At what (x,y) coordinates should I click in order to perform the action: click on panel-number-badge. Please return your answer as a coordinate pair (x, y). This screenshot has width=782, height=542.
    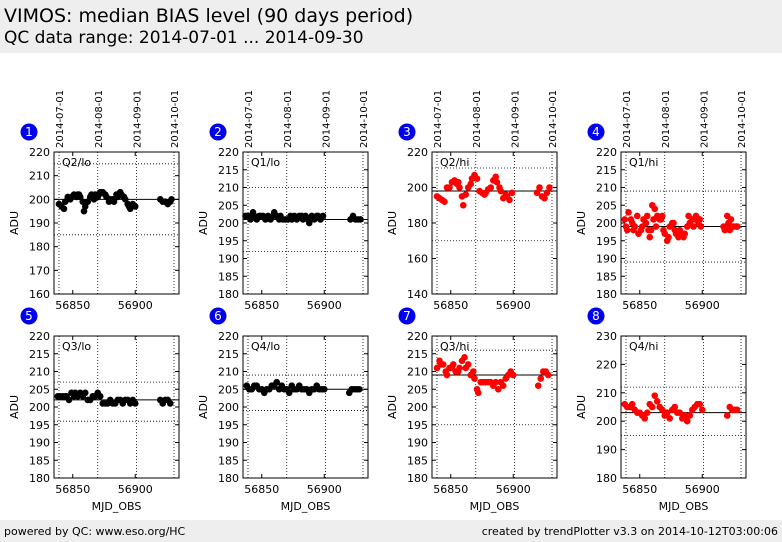
    Looking at the image, I should click on (407, 316).